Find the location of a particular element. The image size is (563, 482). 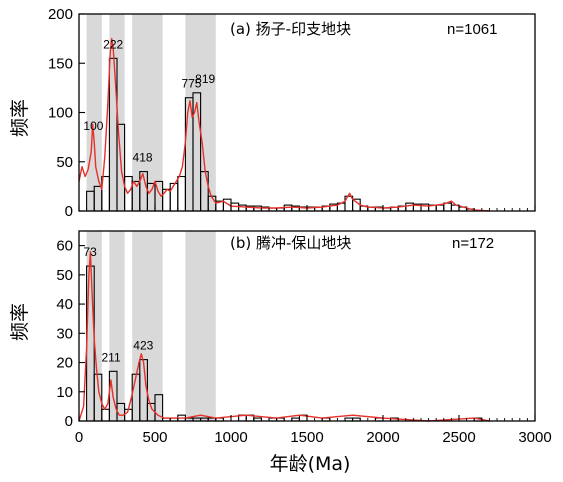

panel-a-title: (a) 扬子-印支地块 is located at coordinates (290, 29).